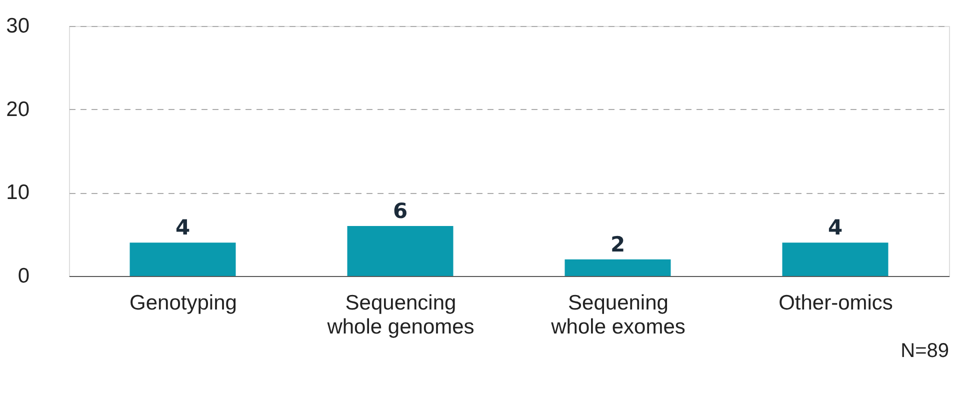  What do you see at coordinates (18, 109) in the screenshot?
I see `y-tick-label: 20` at bounding box center [18, 109].